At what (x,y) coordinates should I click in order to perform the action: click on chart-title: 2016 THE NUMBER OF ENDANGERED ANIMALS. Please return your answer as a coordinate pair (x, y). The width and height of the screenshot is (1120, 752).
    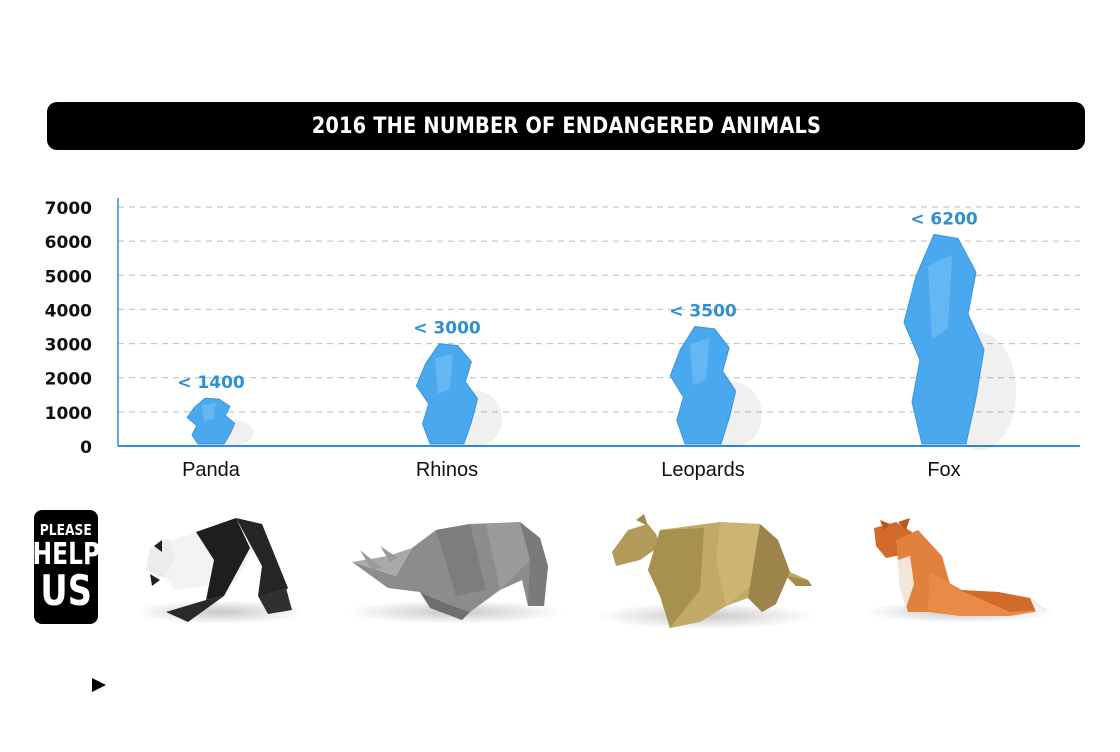
    Looking at the image, I should click on (566, 126).